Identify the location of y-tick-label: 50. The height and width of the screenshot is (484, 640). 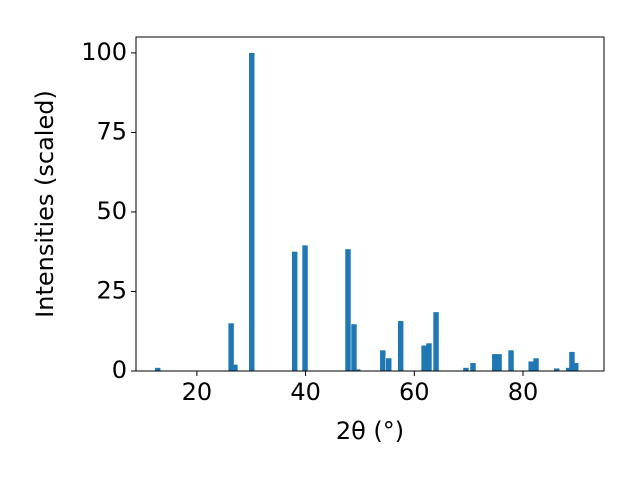
(111, 211).